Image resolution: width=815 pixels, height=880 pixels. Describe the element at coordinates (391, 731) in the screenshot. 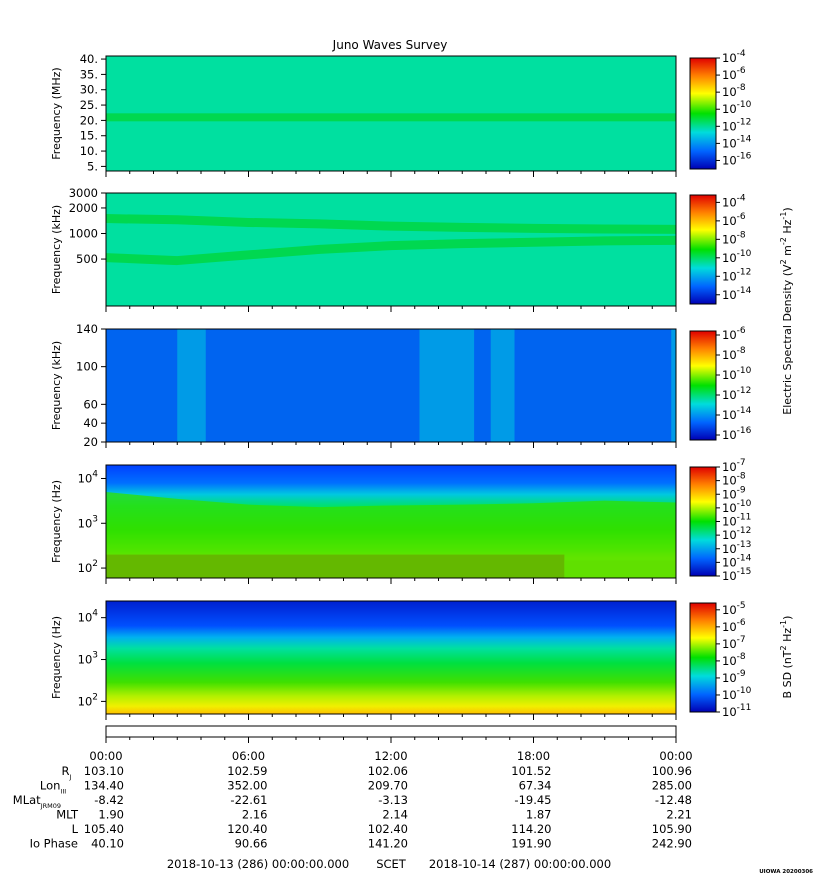

I see `time-strip` at that location.